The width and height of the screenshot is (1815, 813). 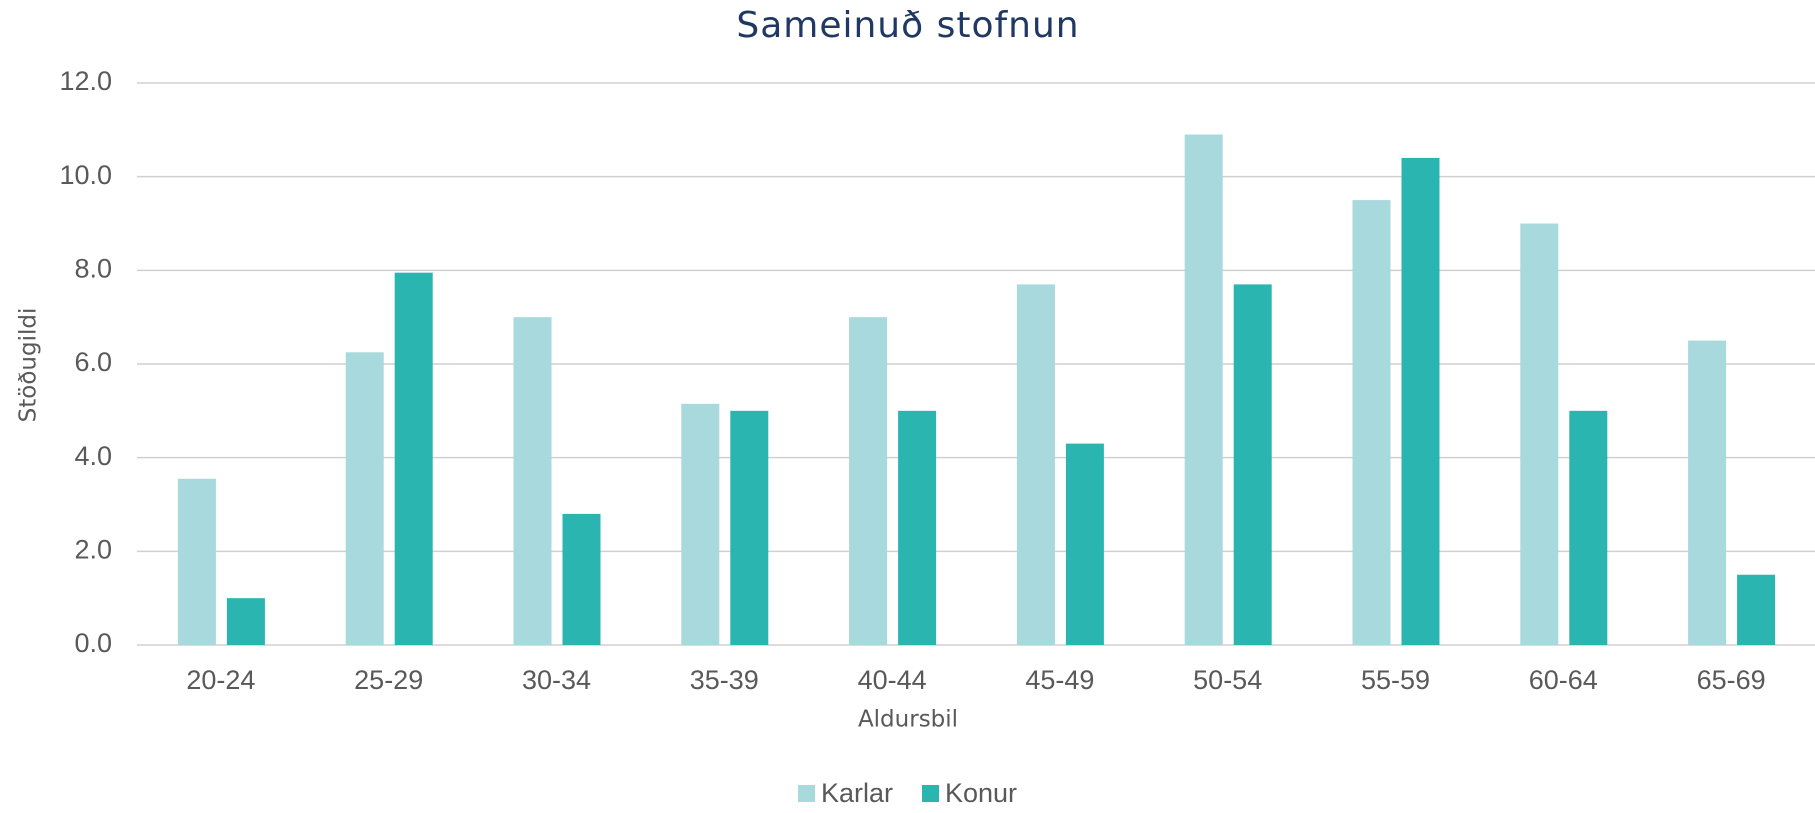 What do you see at coordinates (29, 365) in the screenshot?
I see `y-axis-label: Stöðugildi` at bounding box center [29, 365].